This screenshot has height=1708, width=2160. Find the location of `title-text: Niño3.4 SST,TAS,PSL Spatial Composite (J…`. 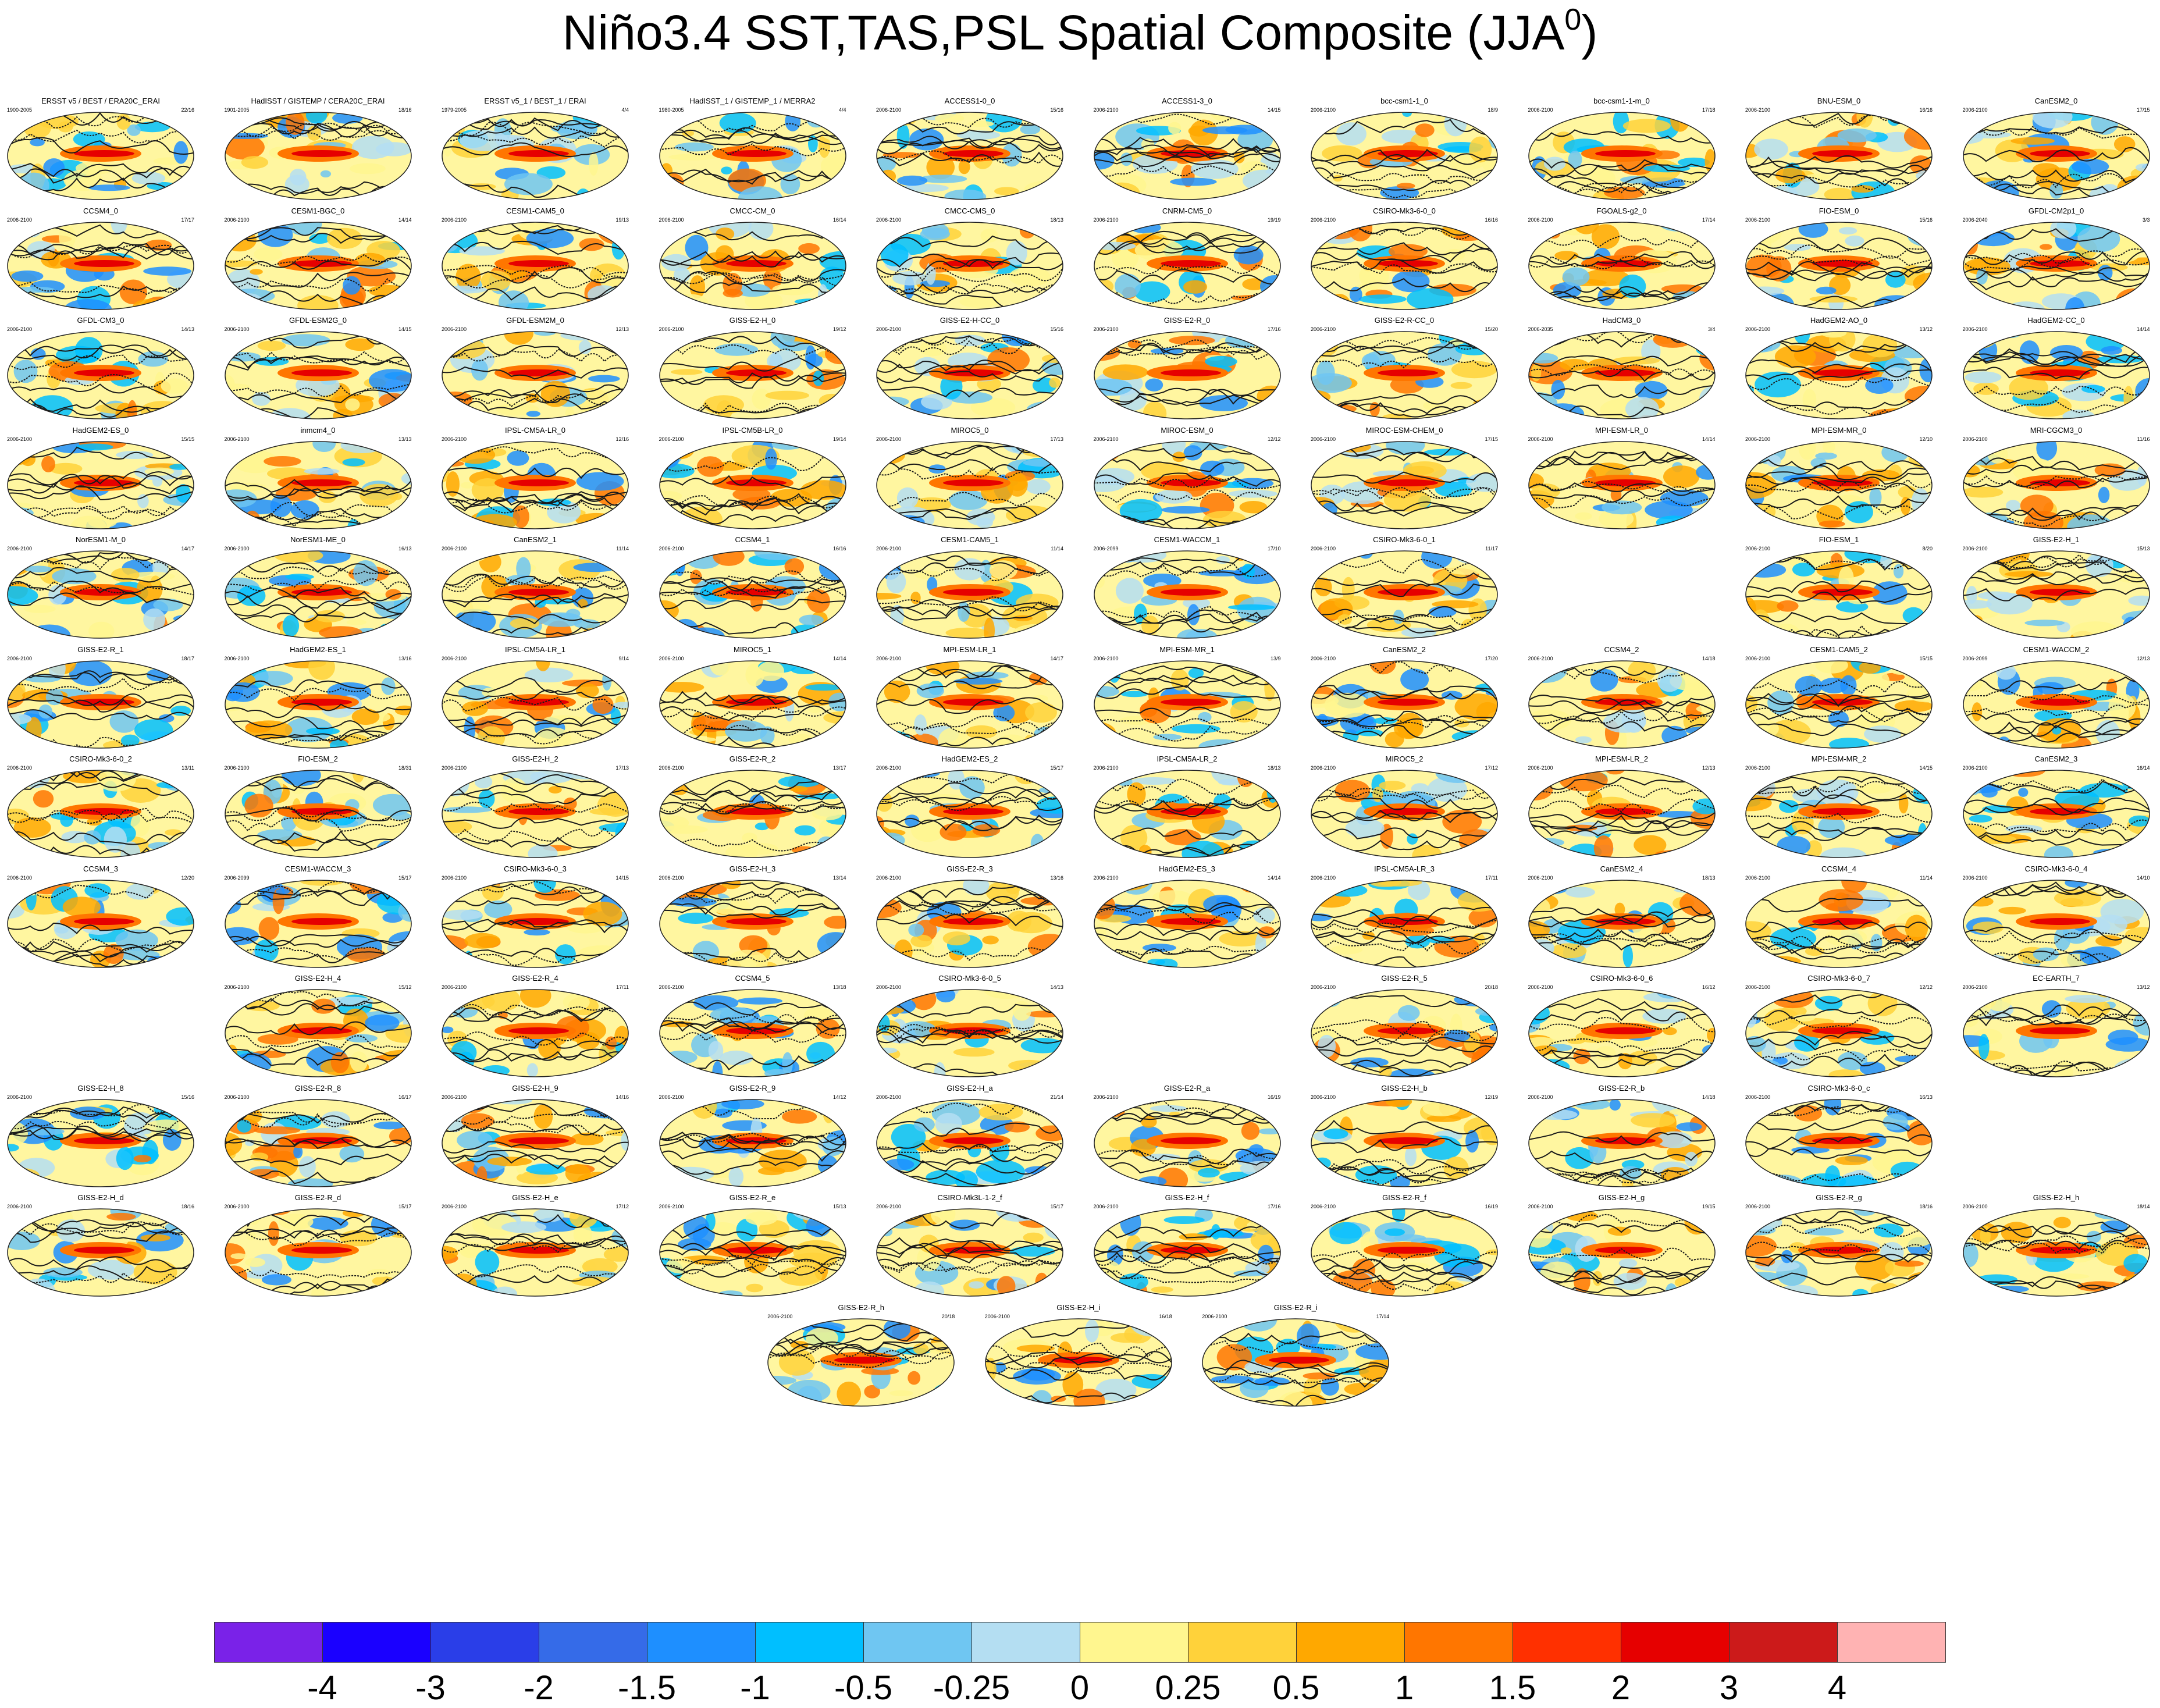

title-text: Niño3.4 SST,TAS,PSL Spatial Composite (J… is located at coordinates (1063, 32).